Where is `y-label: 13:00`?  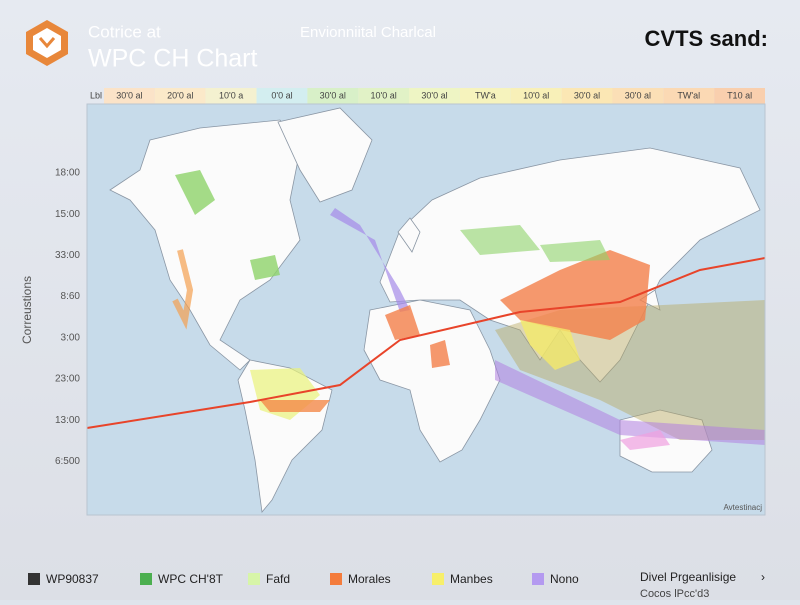
y-label: 13:00 is located at coordinates (67, 420).